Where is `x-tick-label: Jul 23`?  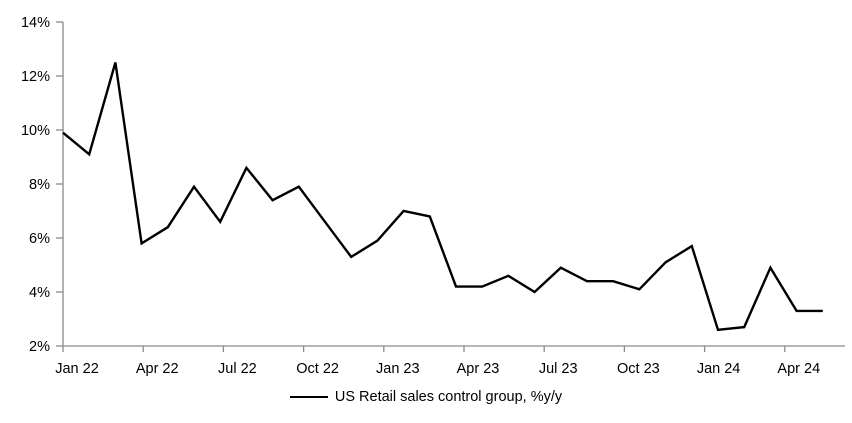
x-tick-label: Jul 23 is located at coordinates (558, 369).